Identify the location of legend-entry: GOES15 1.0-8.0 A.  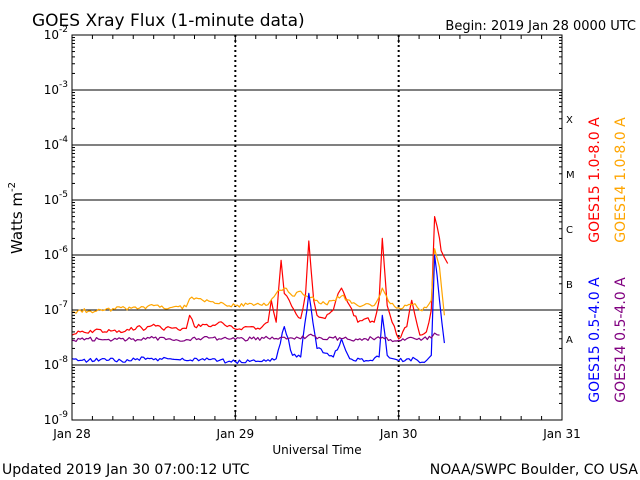
(595, 180).